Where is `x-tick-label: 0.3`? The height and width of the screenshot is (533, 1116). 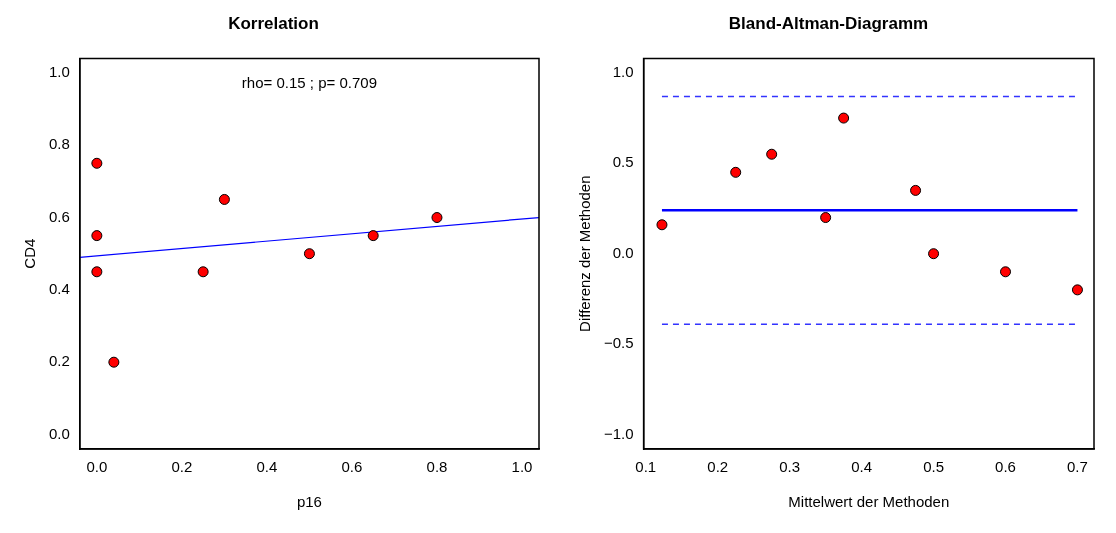 x-tick-label: 0.3 is located at coordinates (790, 467).